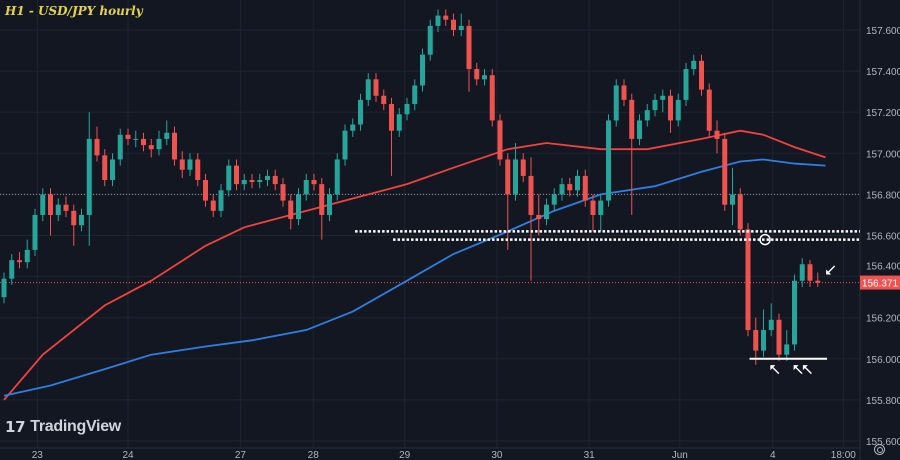  I want to click on price-tick-label: 155.600, so click(883, 442).